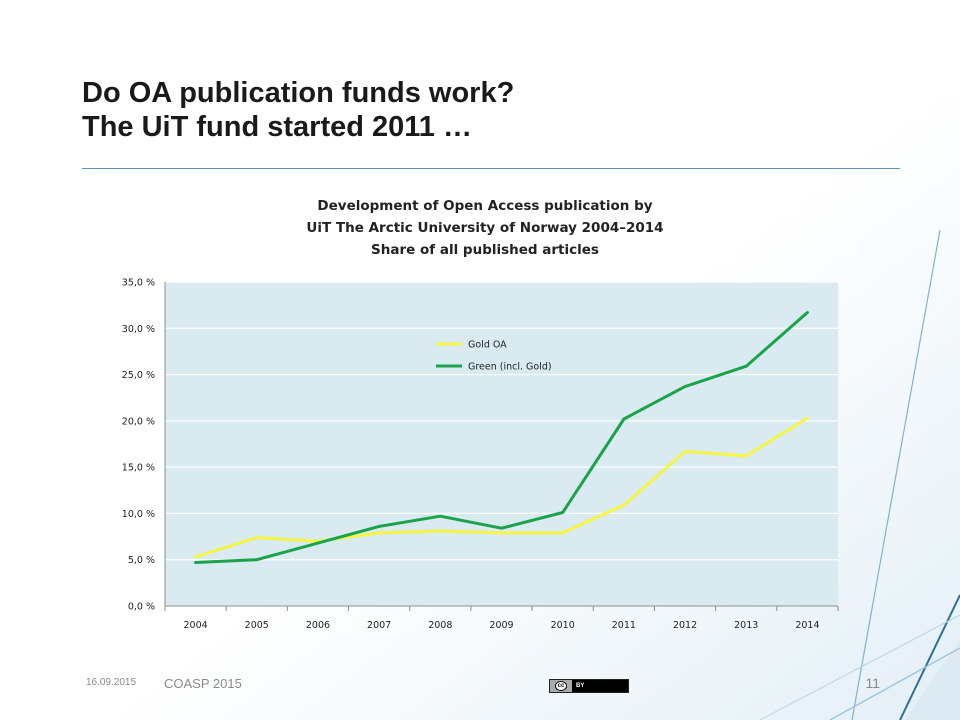  What do you see at coordinates (440, 625) in the screenshot?
I see `x-tick-label: 2008` at bounding box center [440, 625].